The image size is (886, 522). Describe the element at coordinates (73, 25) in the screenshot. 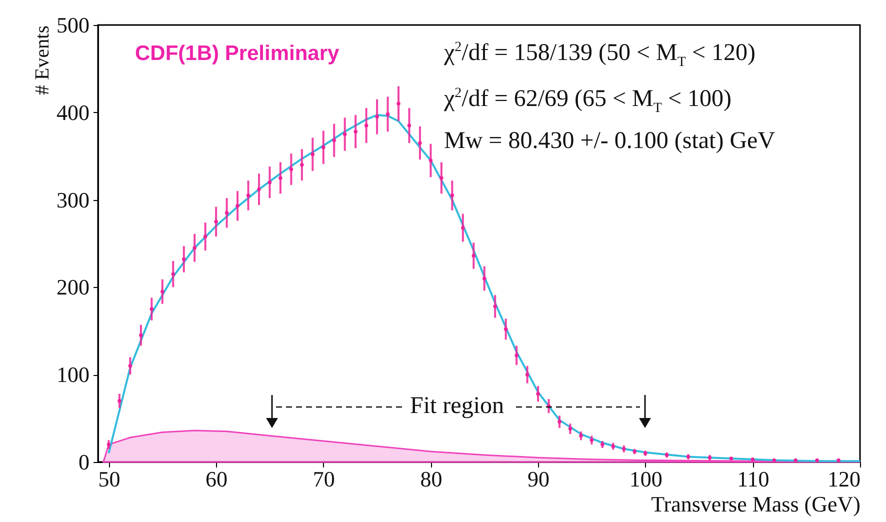

I see `y-tick-label: 500` at that location.